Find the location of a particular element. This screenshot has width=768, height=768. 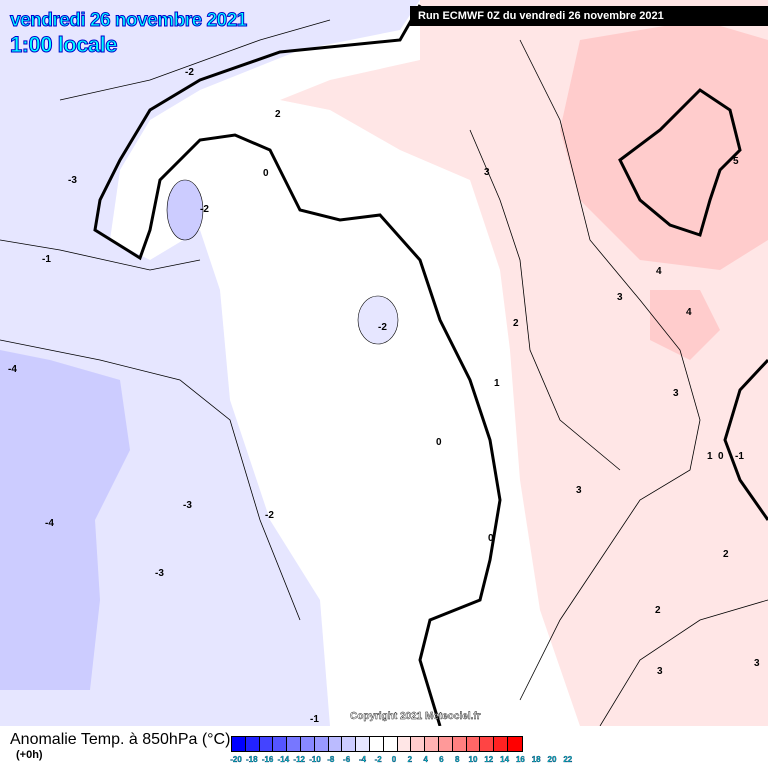

scale-tick-label: 12 is located at coordinates (489, 759).